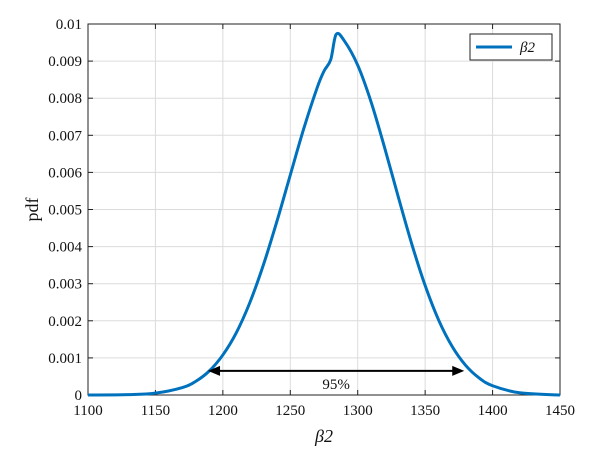 This screenshot has height=469, width=600. Describe the element at coordinates (65, 248) in the screenshot. I see `y-tick-label: 0.004` at that location.